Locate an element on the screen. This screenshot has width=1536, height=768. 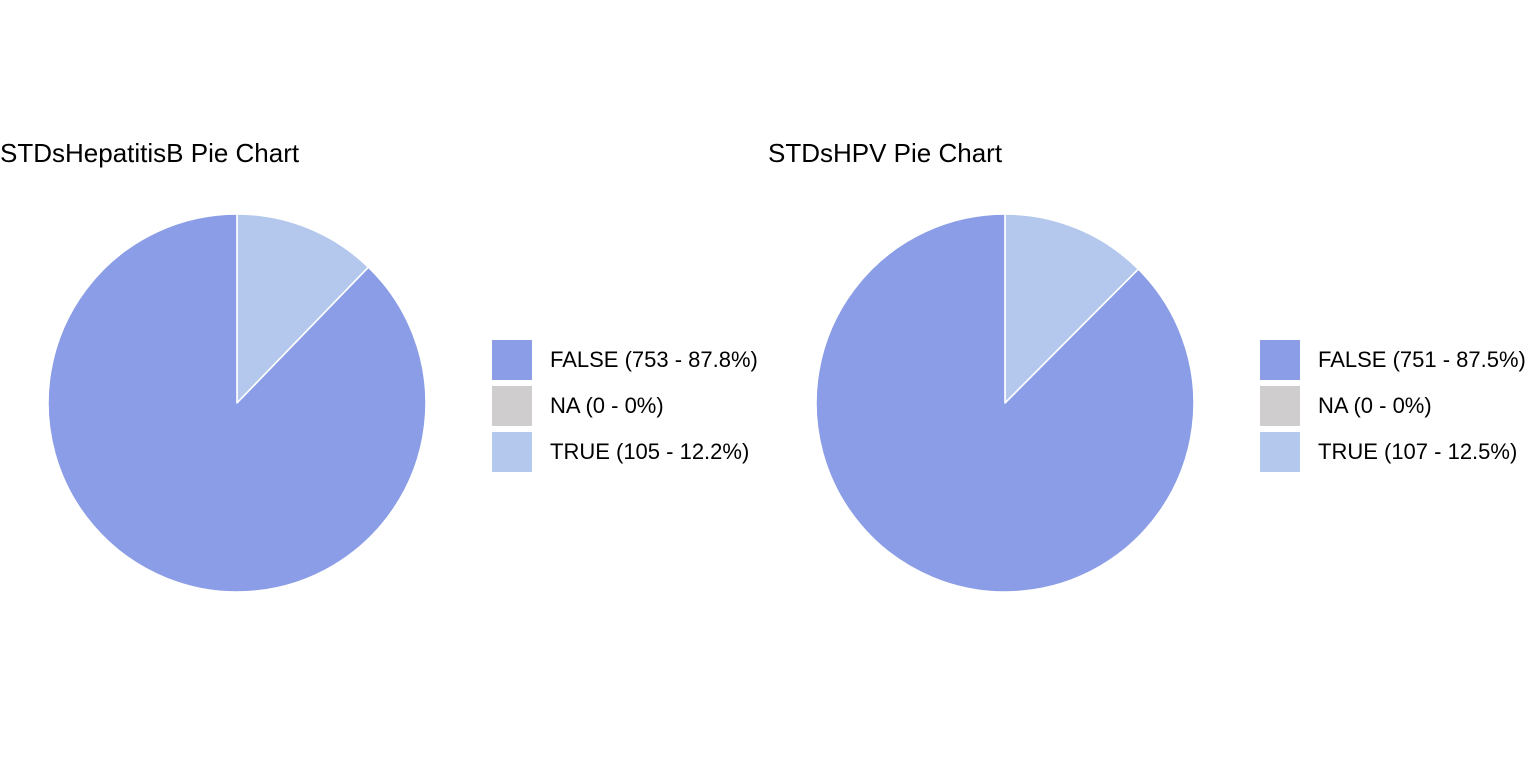
legend-item-true: TRUE (107 - 12.5%) is located at coordinates (1393, 452).